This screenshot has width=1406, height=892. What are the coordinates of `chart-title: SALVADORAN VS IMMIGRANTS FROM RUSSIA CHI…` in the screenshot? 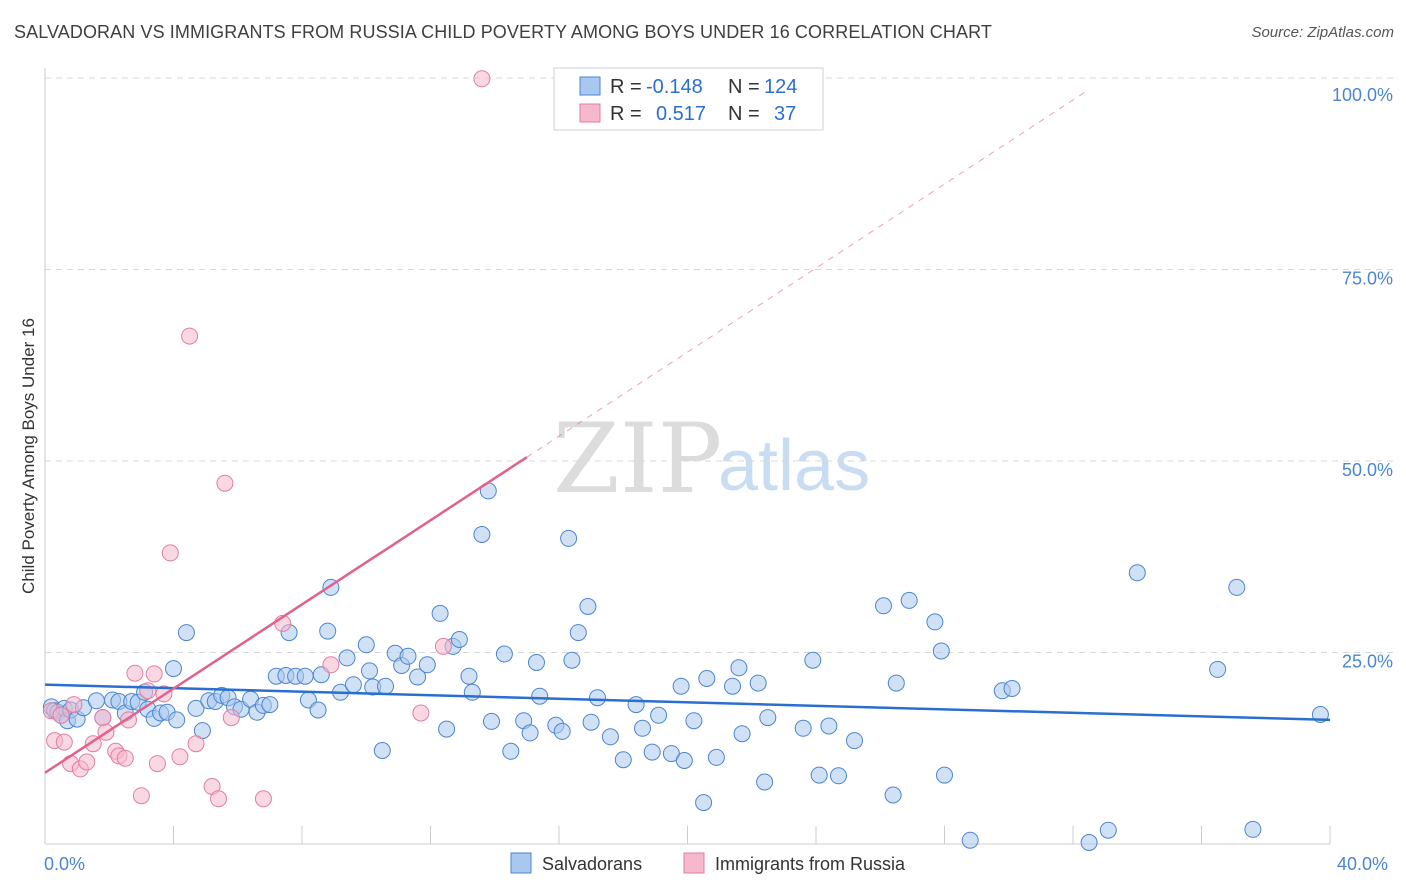 It's located at (503, 32).